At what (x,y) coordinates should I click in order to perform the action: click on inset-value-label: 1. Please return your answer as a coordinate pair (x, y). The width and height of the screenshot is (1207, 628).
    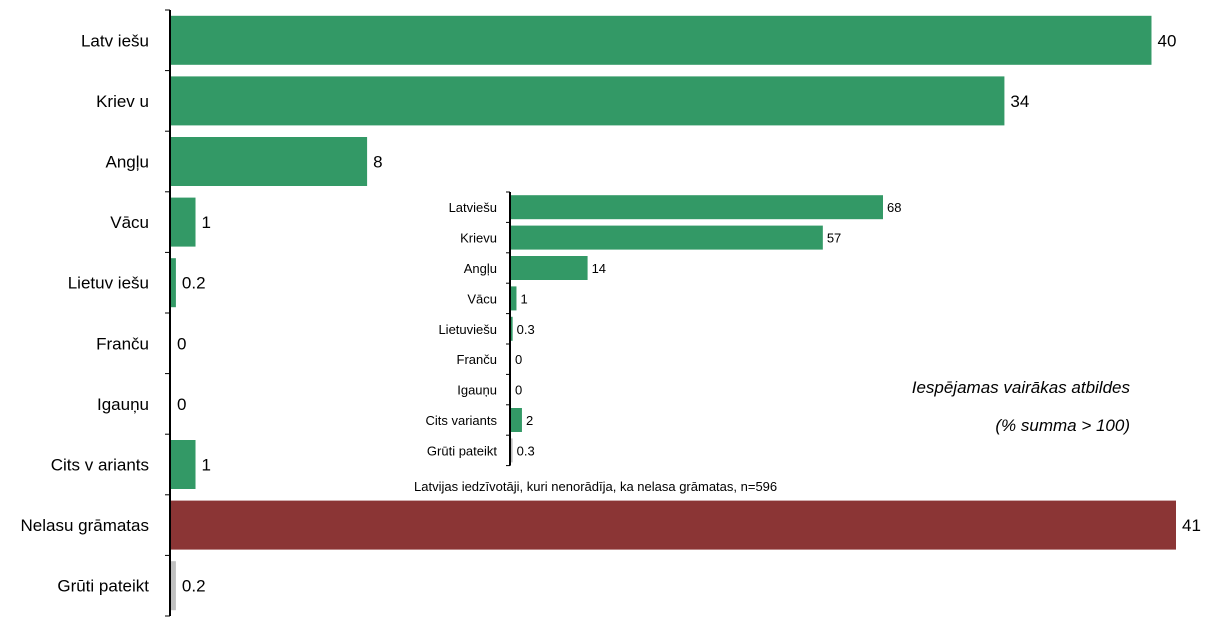
    Looking at the image, I should click on (523, 298).